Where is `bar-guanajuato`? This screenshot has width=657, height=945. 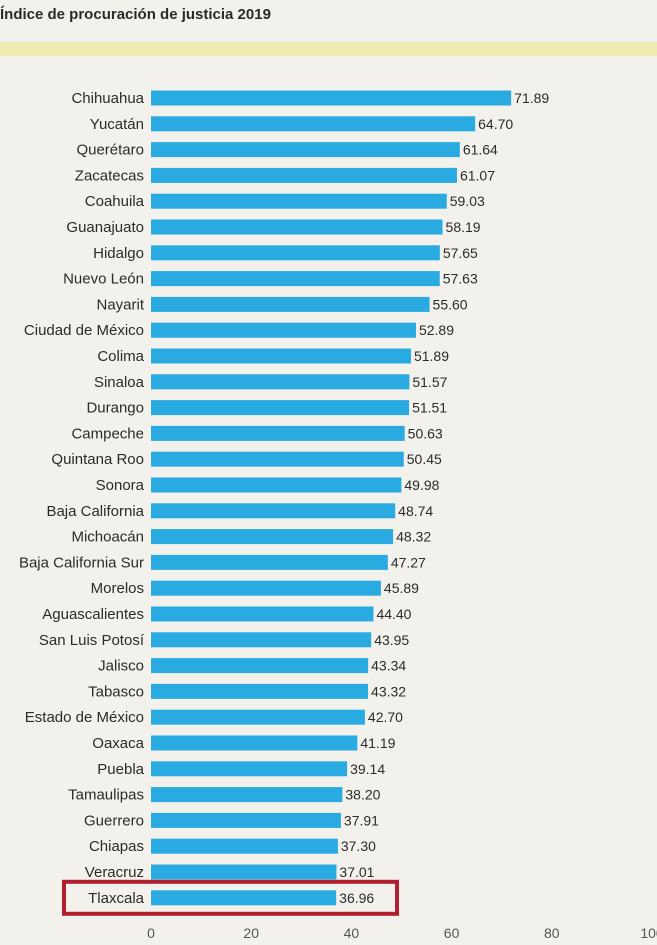 bar-guanajuato is located at coordinates (297, 227).